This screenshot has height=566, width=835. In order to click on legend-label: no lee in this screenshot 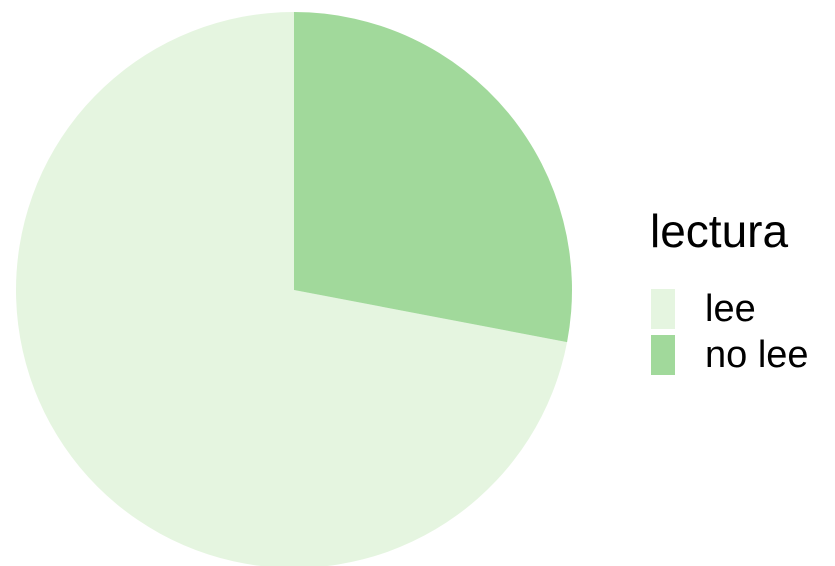, I will do `click(757, 355)`.